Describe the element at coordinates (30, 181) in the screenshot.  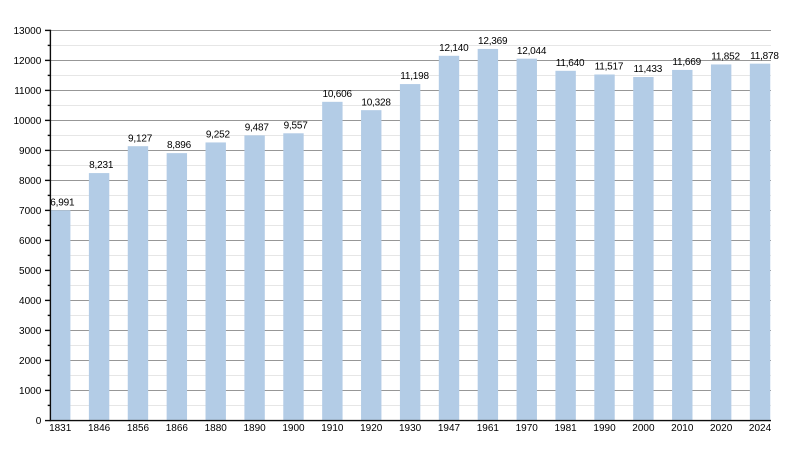
I see `svg-text: 8000` at that location.